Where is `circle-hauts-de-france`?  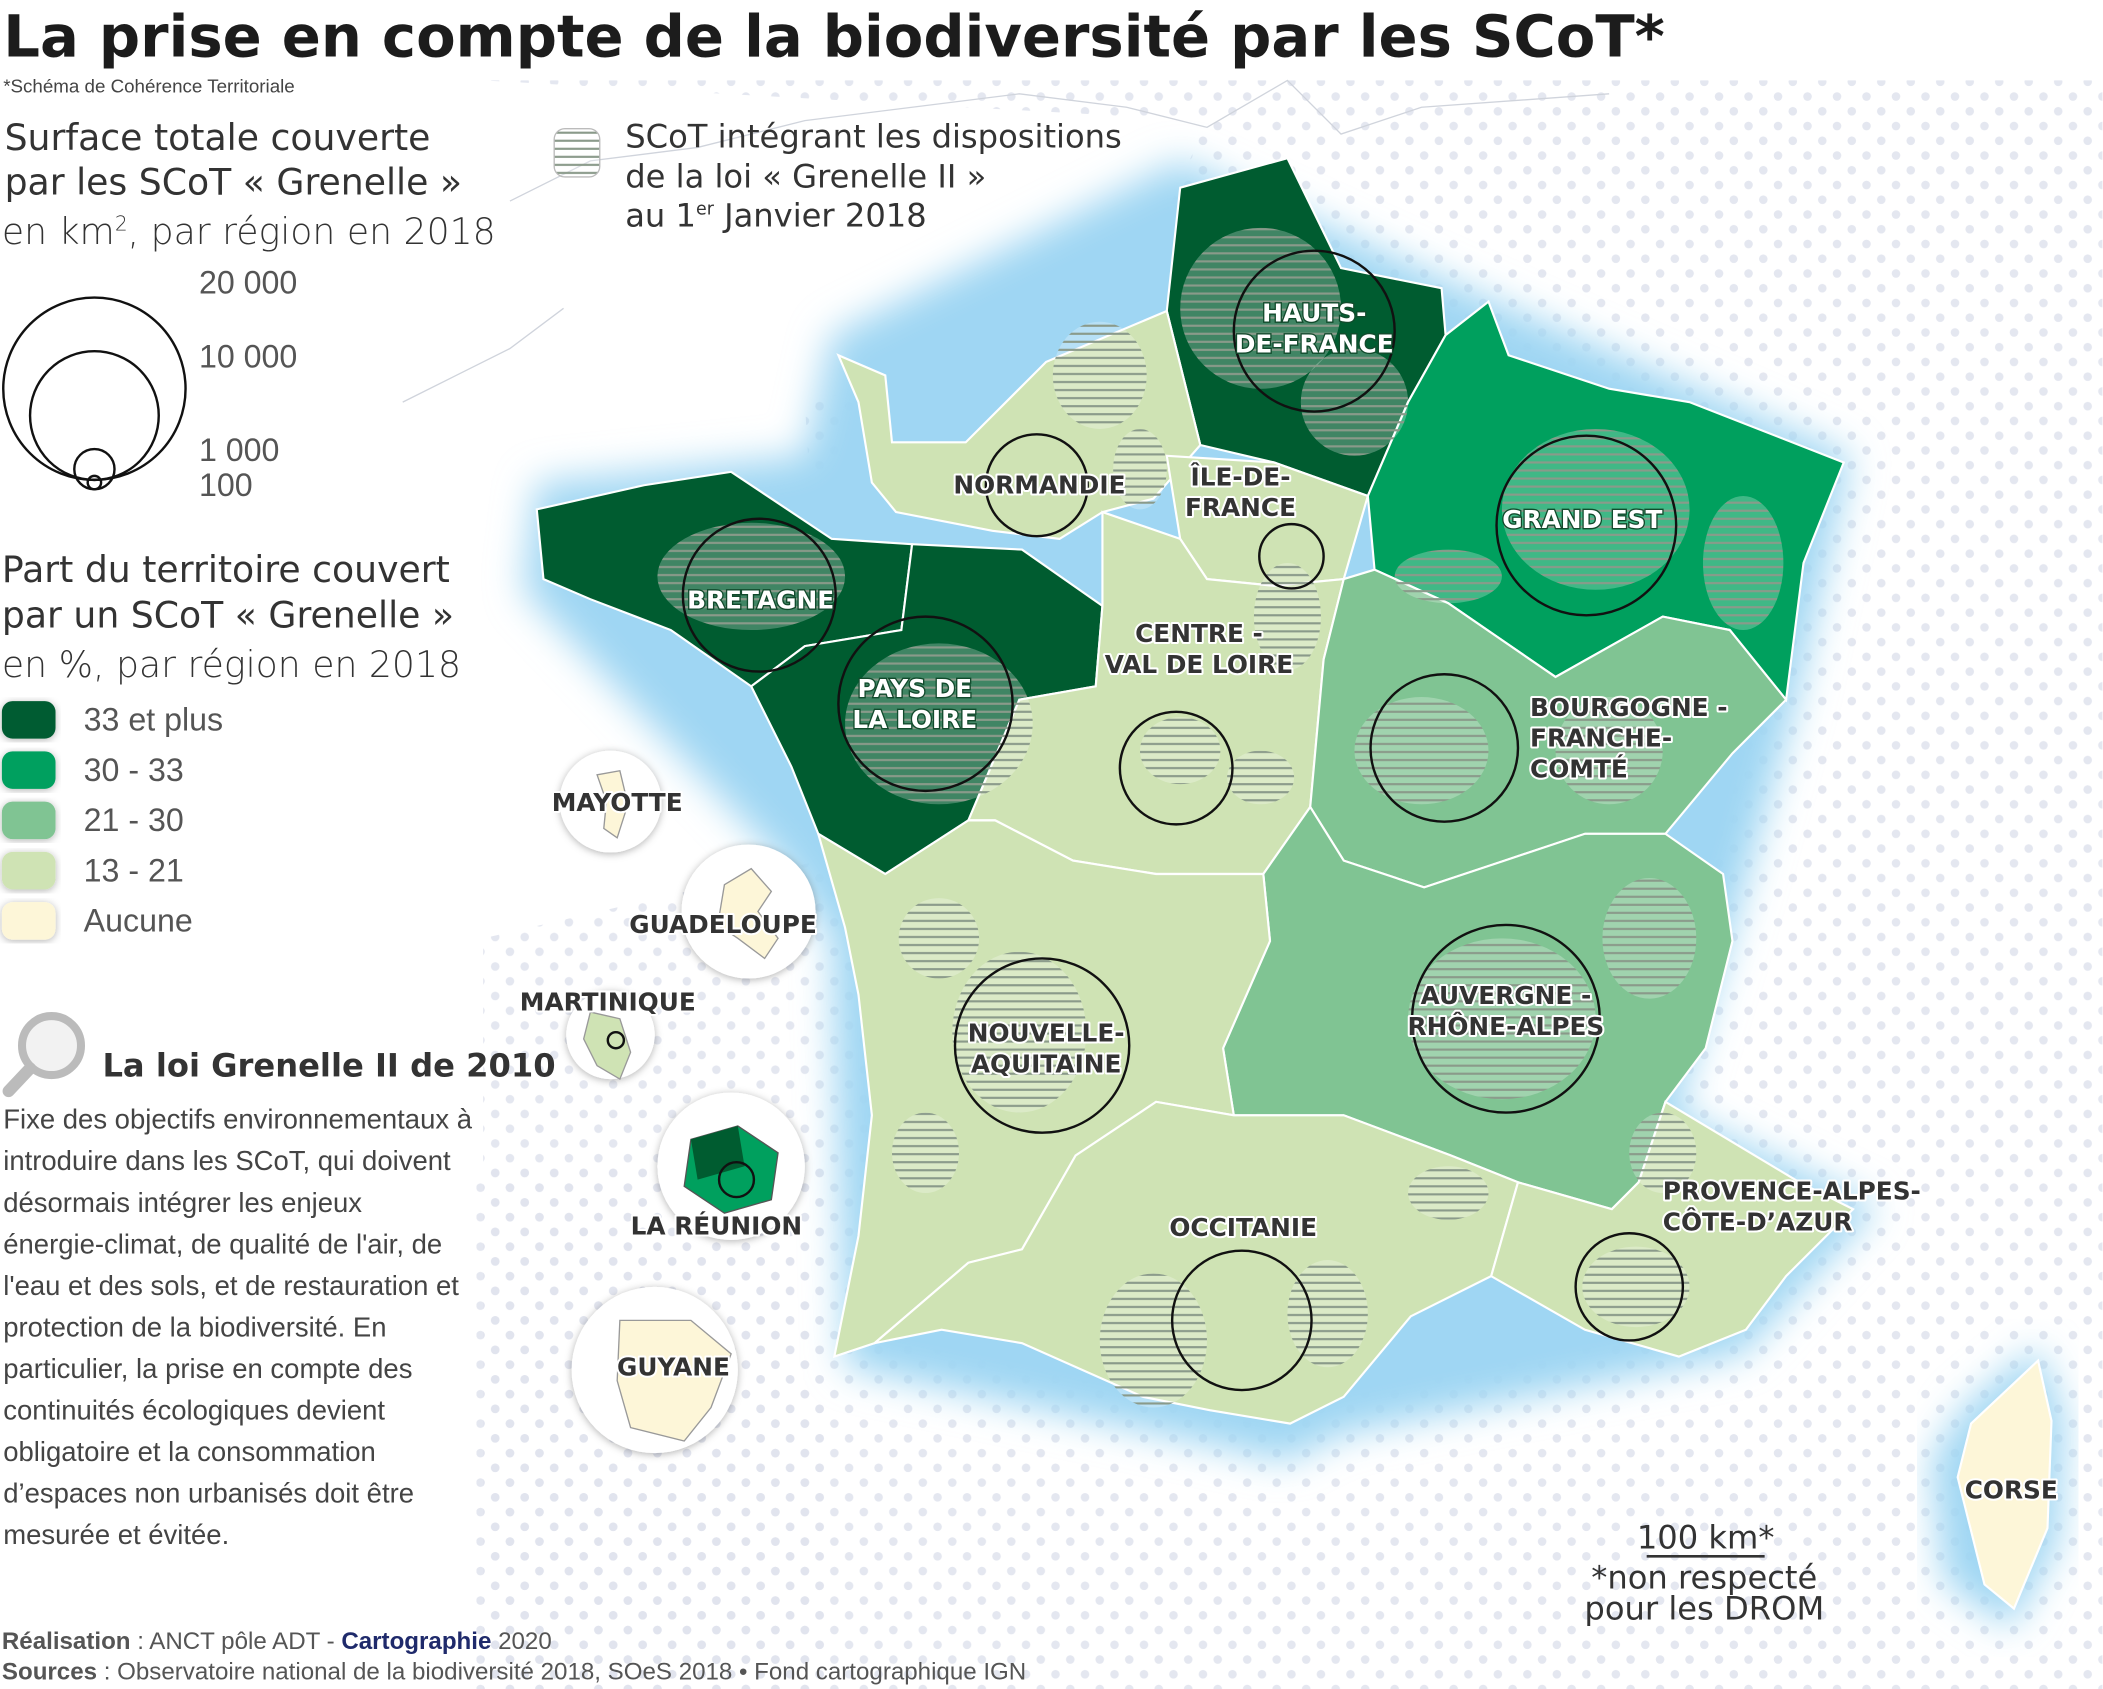 circle-hauts-de-france is located at coordinates (1314, 331).